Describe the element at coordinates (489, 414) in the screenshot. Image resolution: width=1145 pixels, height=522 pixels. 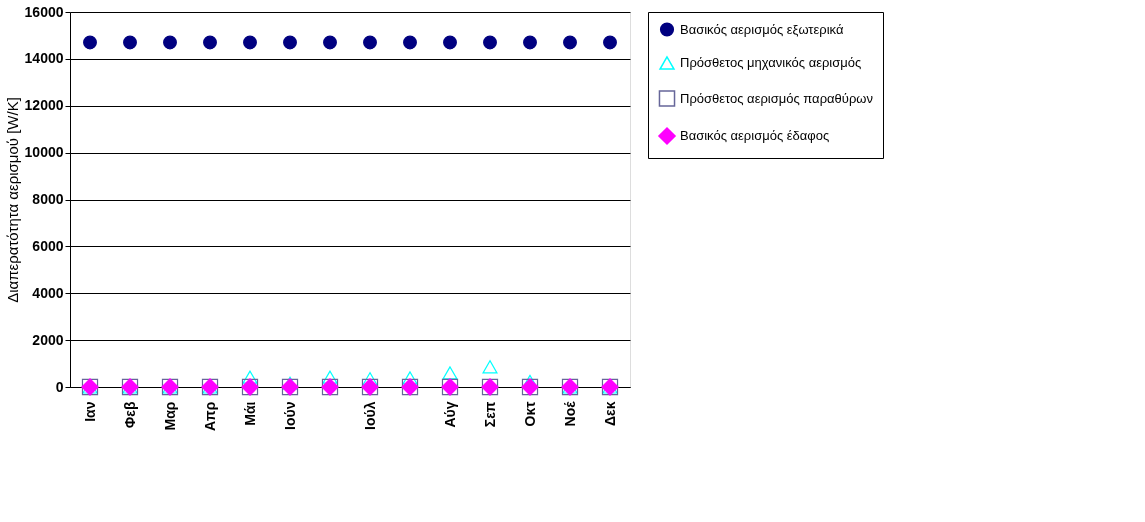
I see `x-tick-label: Σεπ` at that location.